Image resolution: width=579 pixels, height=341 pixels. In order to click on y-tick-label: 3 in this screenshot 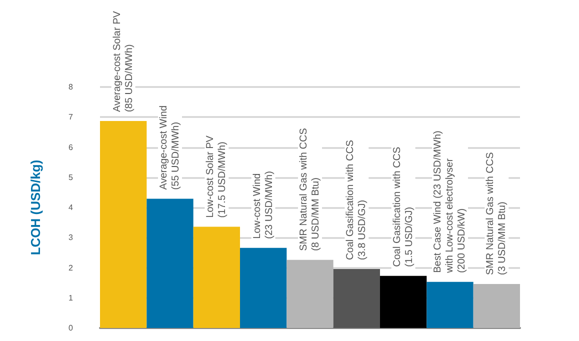, I will do `click(71, 237)`.